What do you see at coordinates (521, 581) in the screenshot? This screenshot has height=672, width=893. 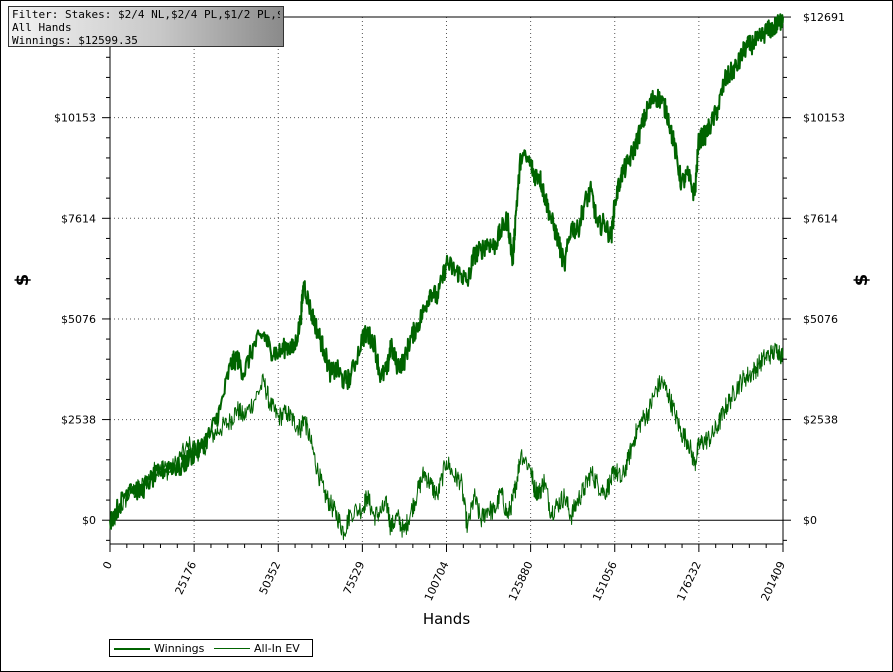 I see `x-tick-label: 125880` at bounding box center [521, 581].